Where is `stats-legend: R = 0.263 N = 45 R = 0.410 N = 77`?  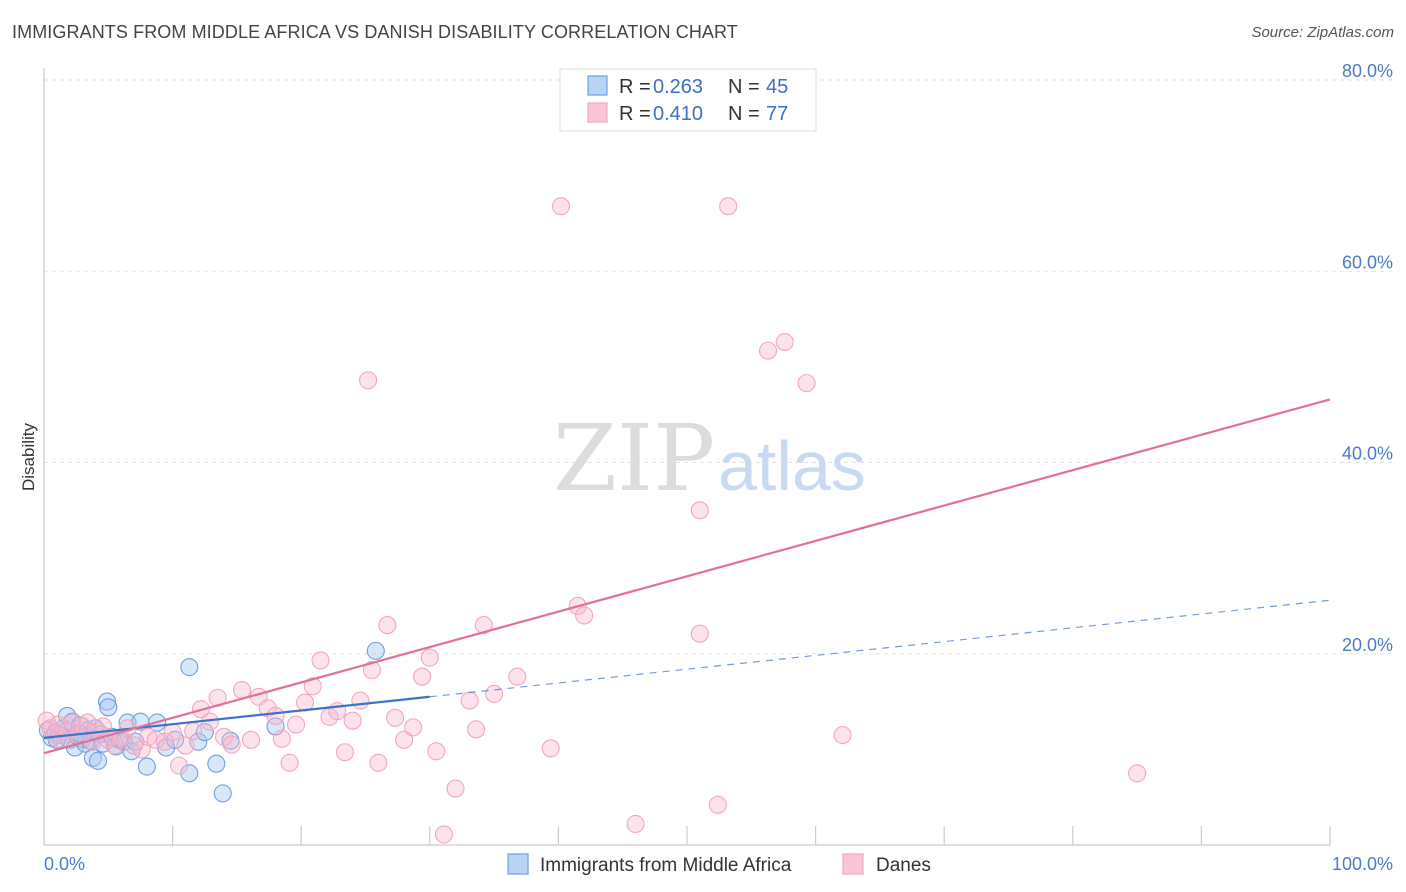 stats-legend: R = 0.263 N = 45 R = 0.410 N = 77 is located at coordinates (688, 100).